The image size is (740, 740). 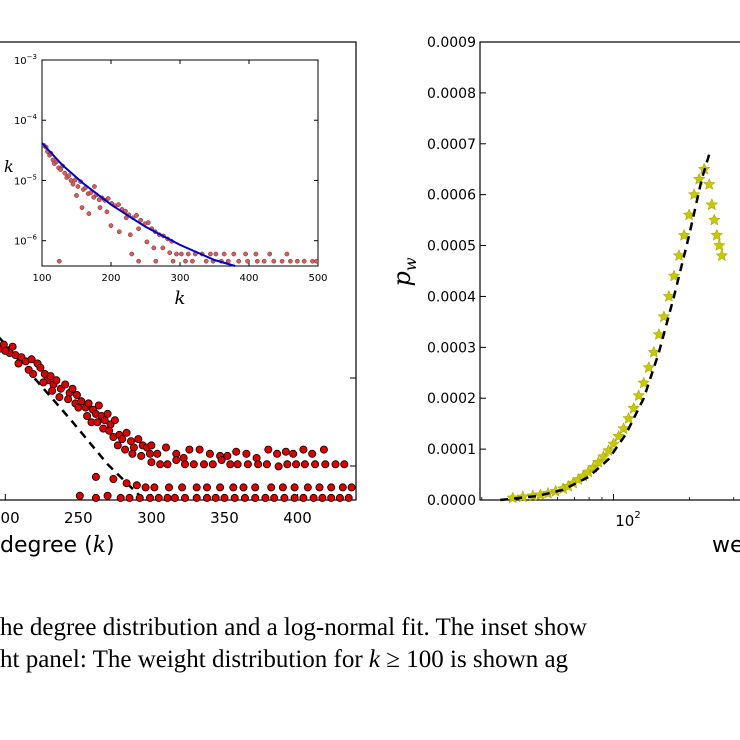 I want to click on right-y-tick-label: 0.0009, so click(x=451, y=43).